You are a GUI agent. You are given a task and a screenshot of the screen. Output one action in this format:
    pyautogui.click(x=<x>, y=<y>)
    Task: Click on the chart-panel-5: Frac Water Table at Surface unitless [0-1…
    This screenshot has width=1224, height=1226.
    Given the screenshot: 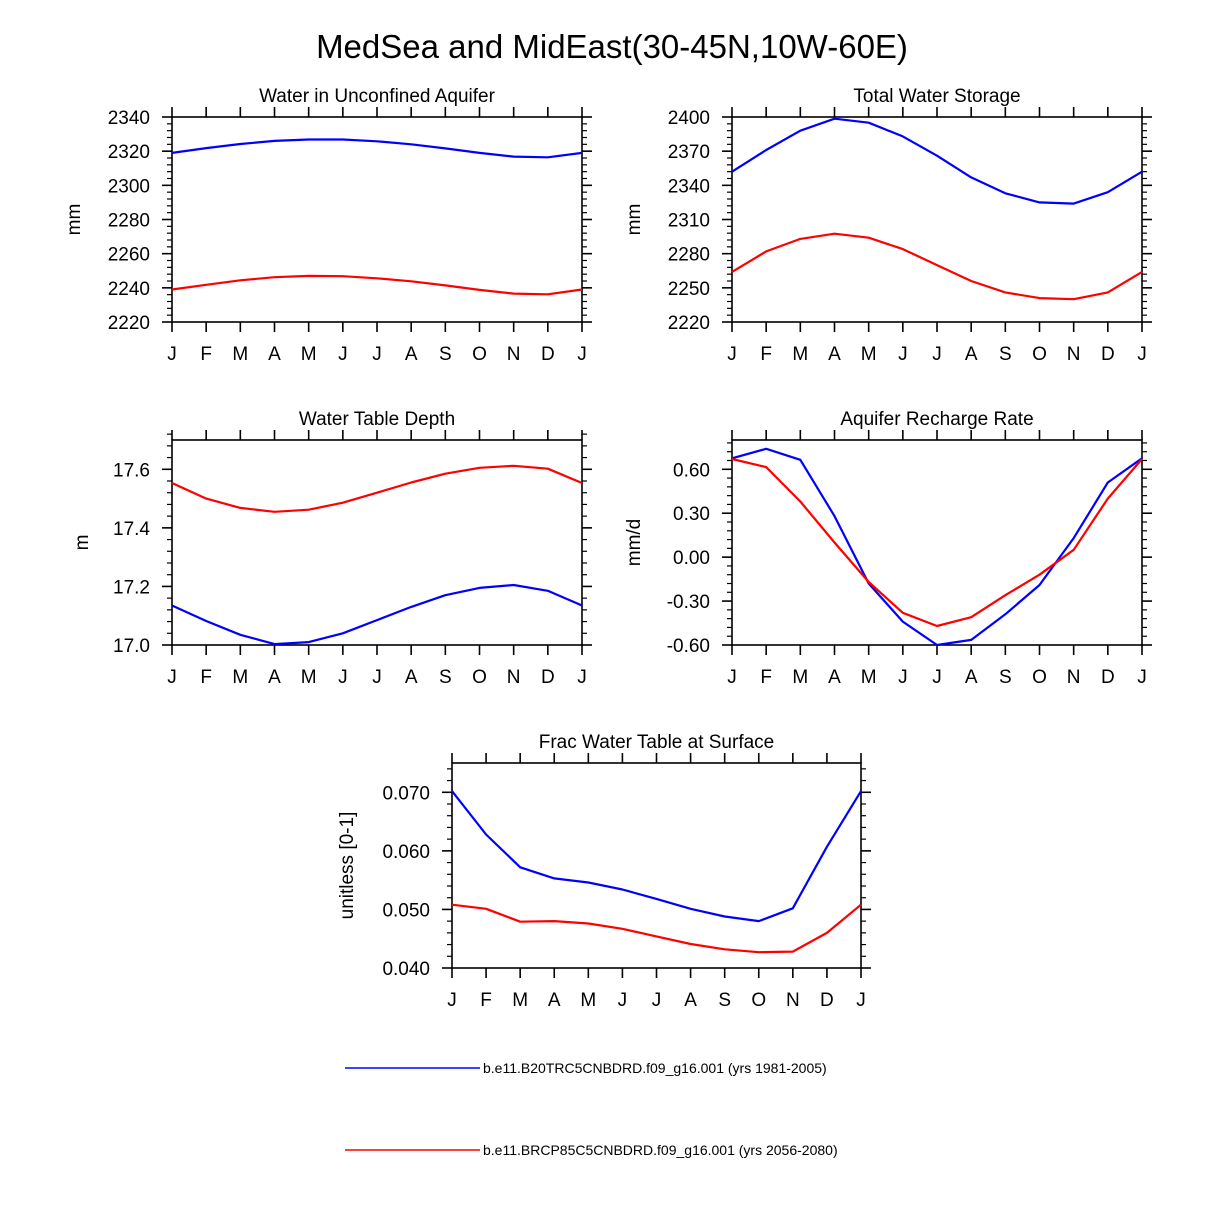 What is the action you would take?
    pyautogui.click(x=604, y=871)
    